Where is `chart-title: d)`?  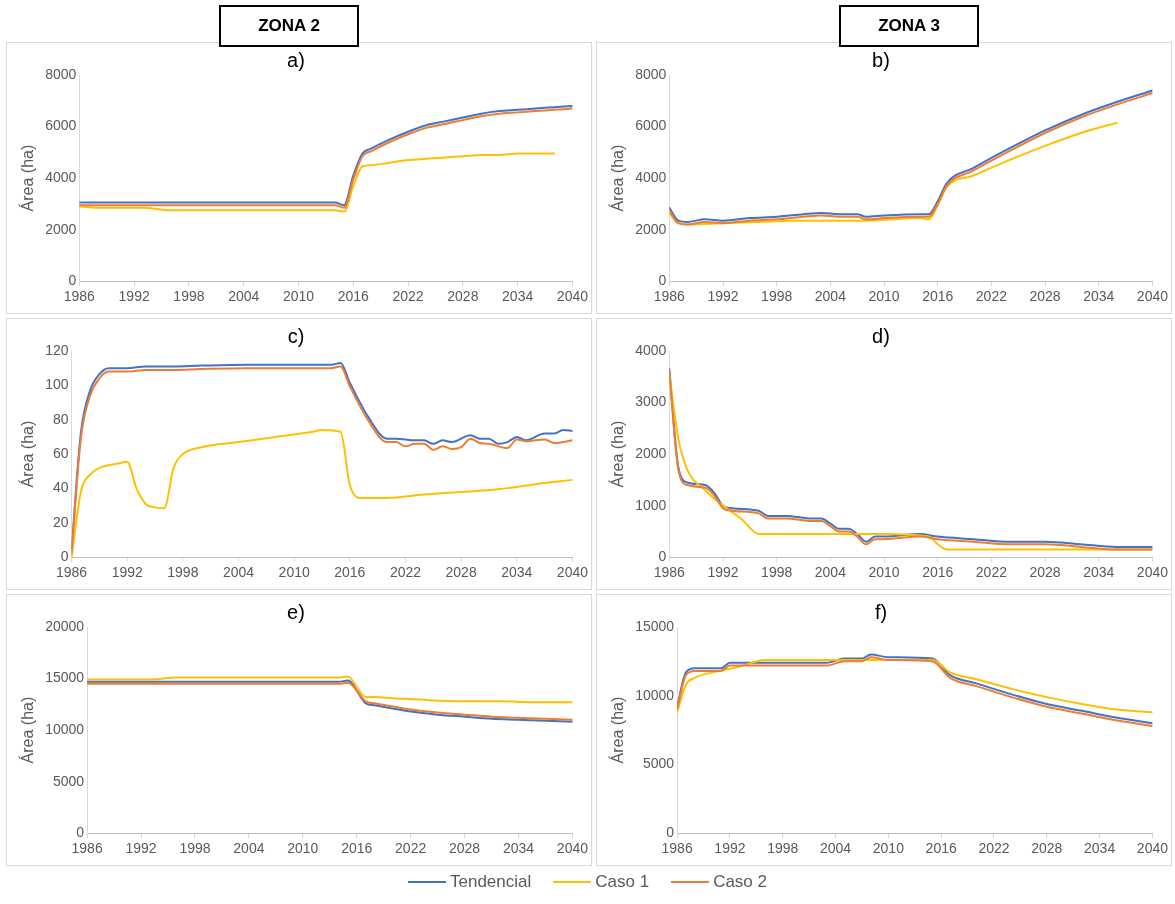
chart-title: d) is located at coordinates (881, 335).